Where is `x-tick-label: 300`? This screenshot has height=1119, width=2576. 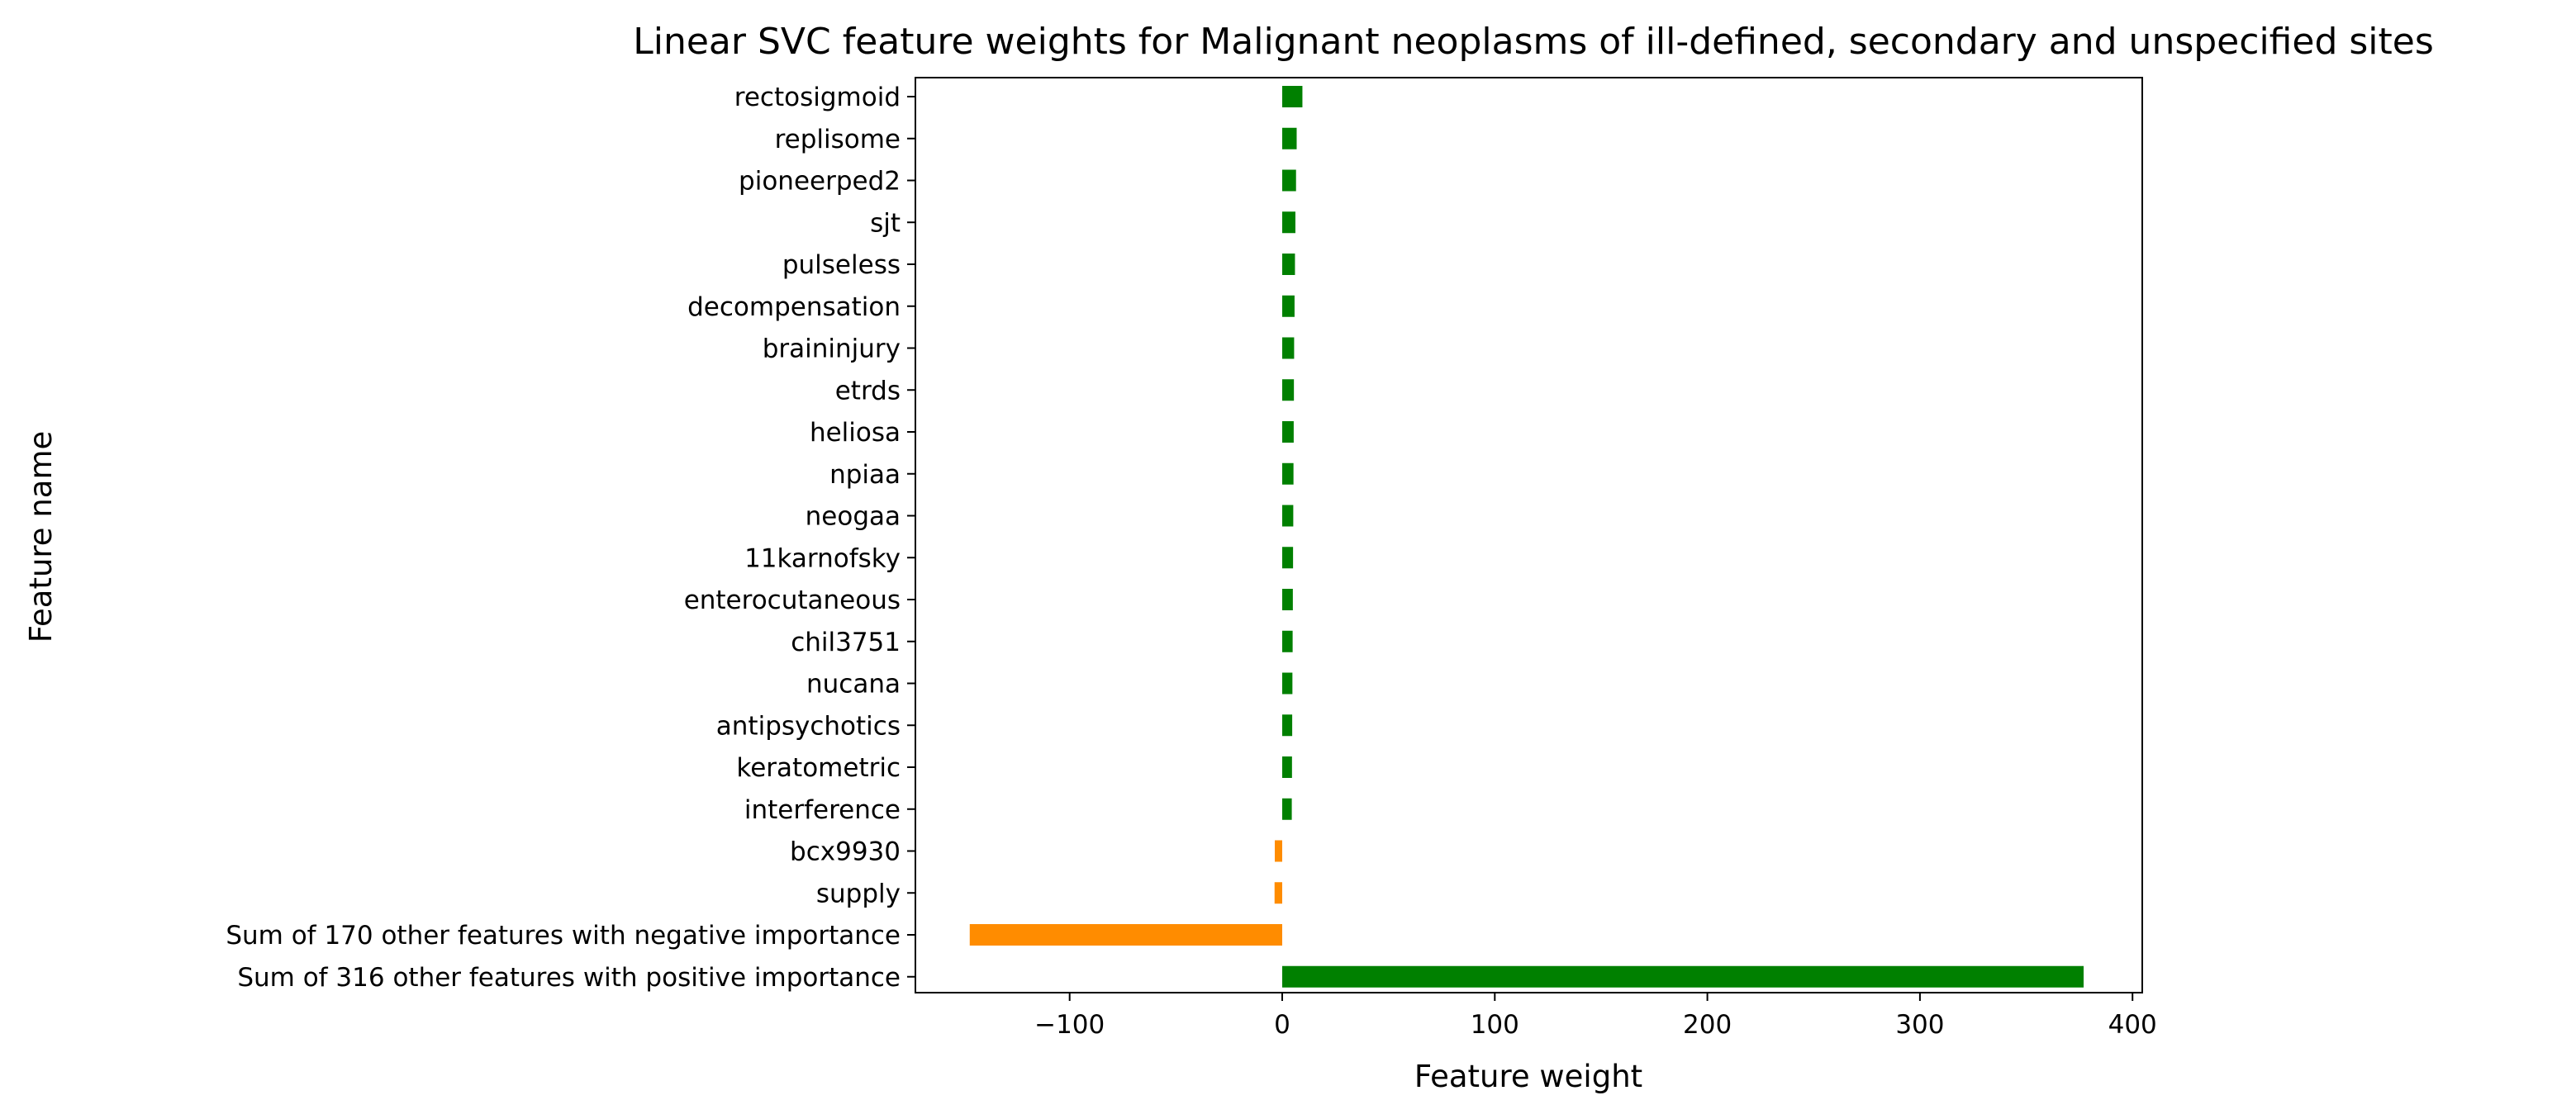
x-tick-label: 300 is located at coordinates (1920, 1025).